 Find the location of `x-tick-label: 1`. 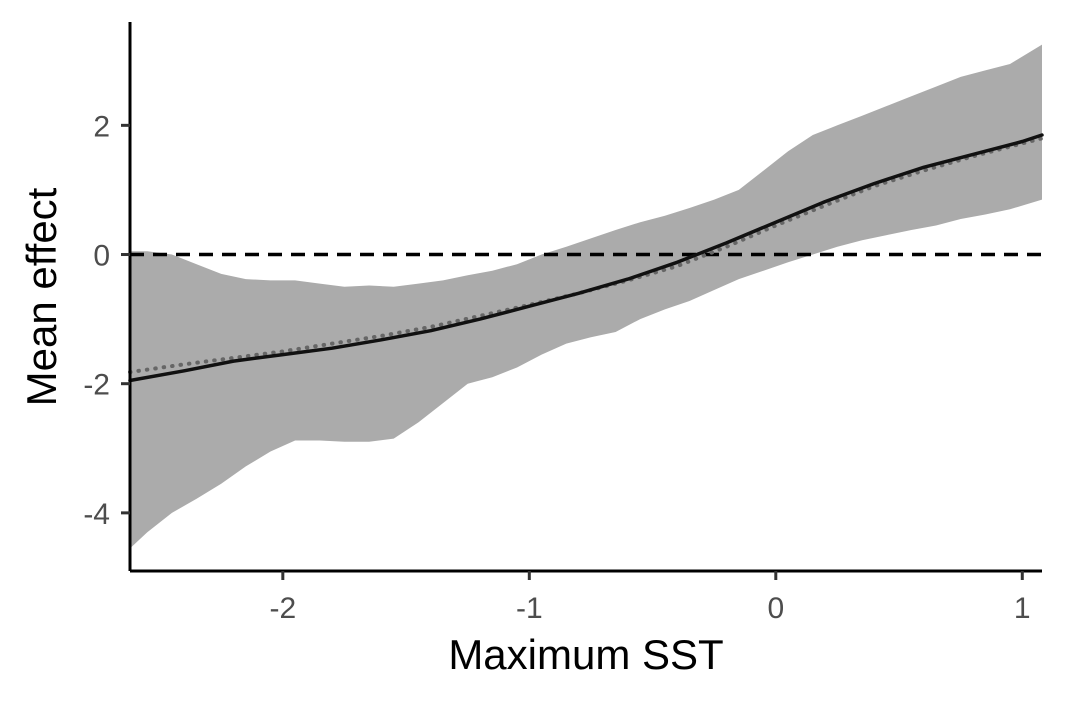

x-tick-label: 1 is located at coordinates (1022, 608).